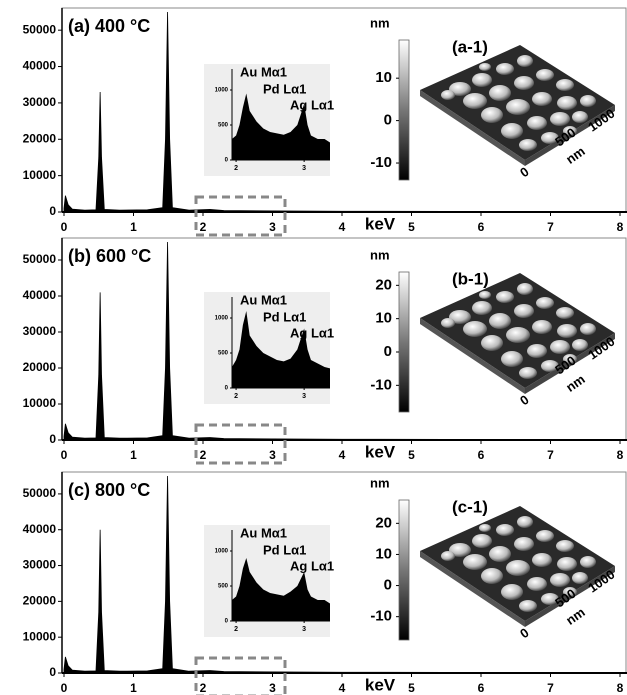 This screenshot has height=695, width=627. I want to click on afm-label: (c-1), so click(470, 506).